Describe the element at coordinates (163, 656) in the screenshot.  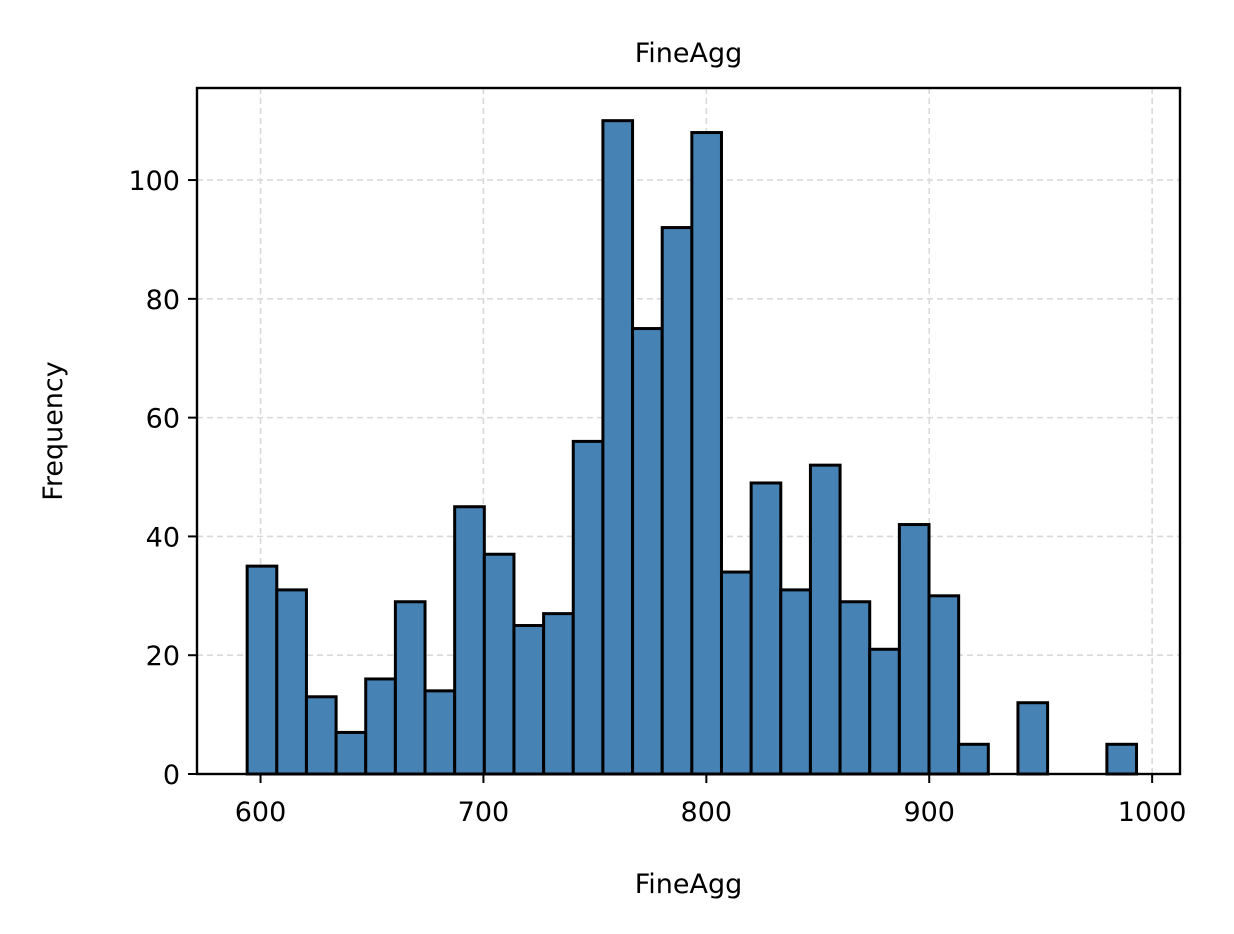
I see `y-tick-label: 20` at that location.